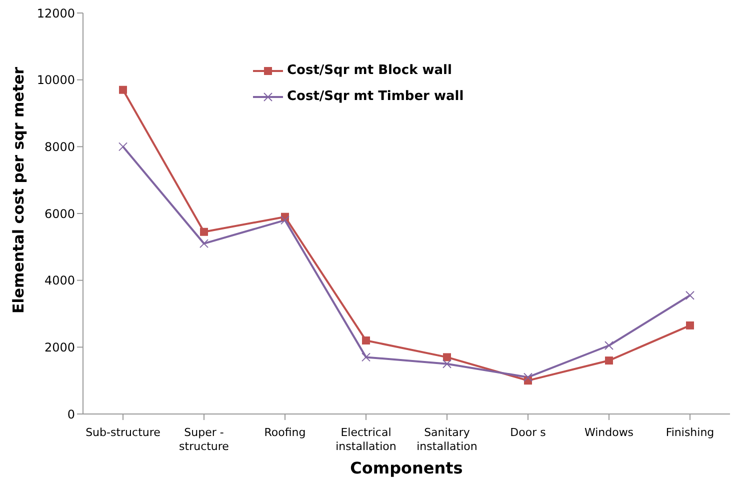  What do you see at coordinates (528, 432) in the screenshot?
I see `x-tick-label: Door s` at bounding box center [528, 432].